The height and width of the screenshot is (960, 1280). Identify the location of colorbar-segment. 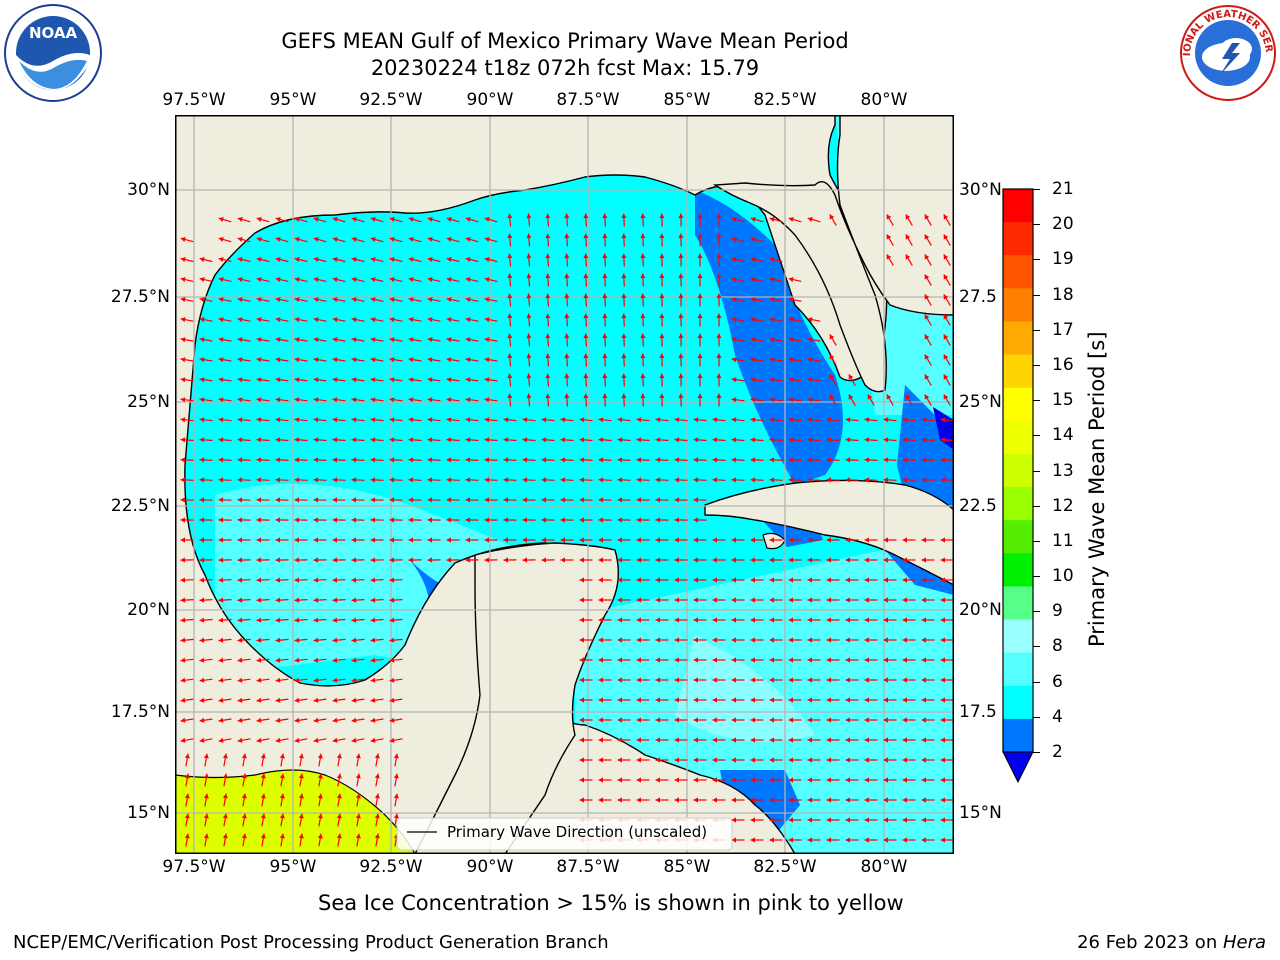
(1018, 570).